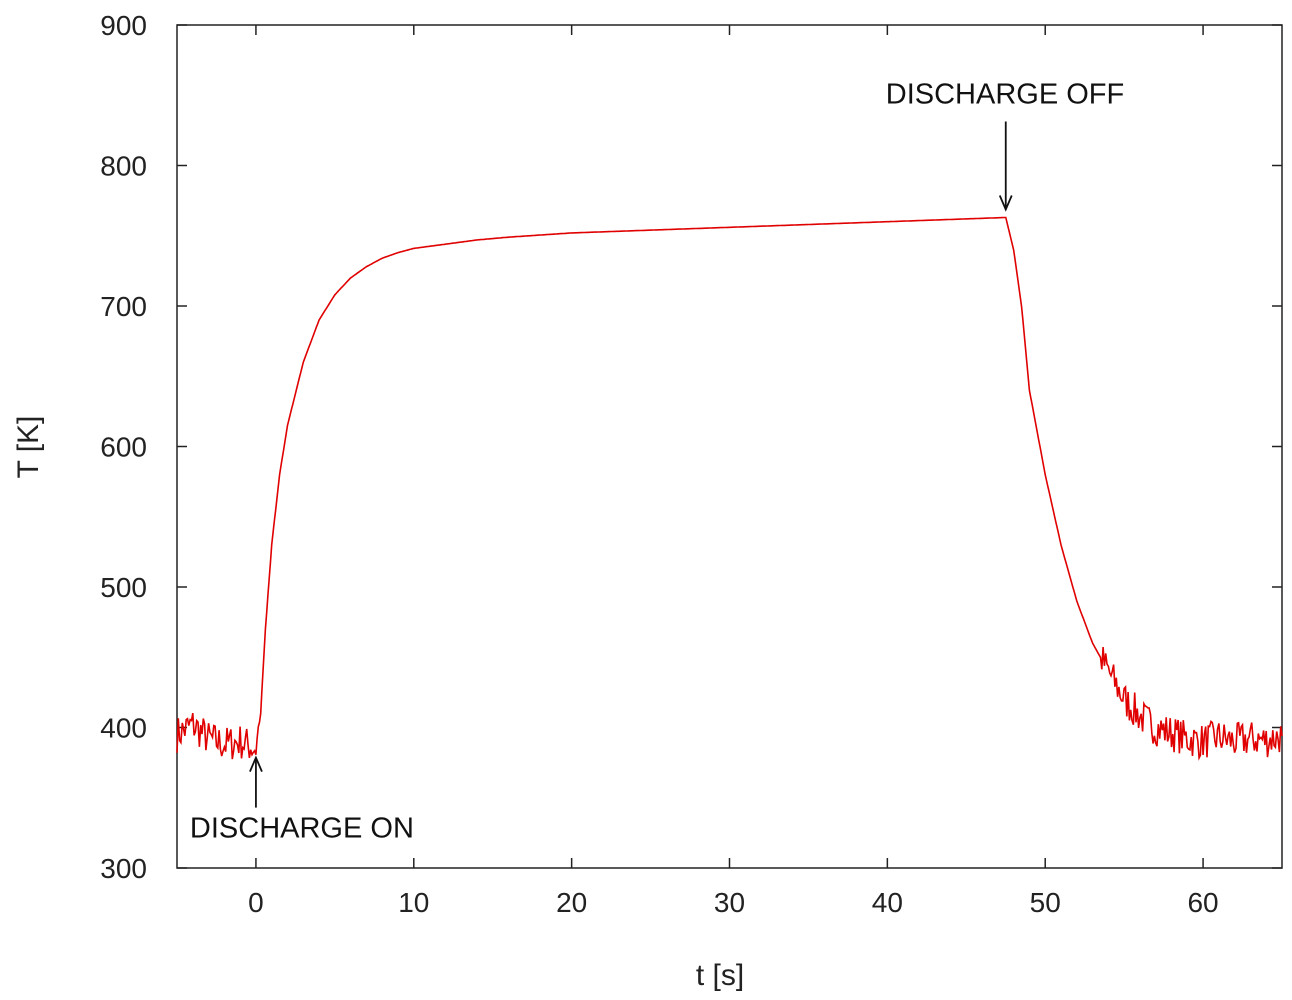 The height and width of the screenshot is (1000, 1292). What do you see at coordinates (123, 728) in the screenshot?
I see `y-tick-label: 400` at bounding box center [123, 728].